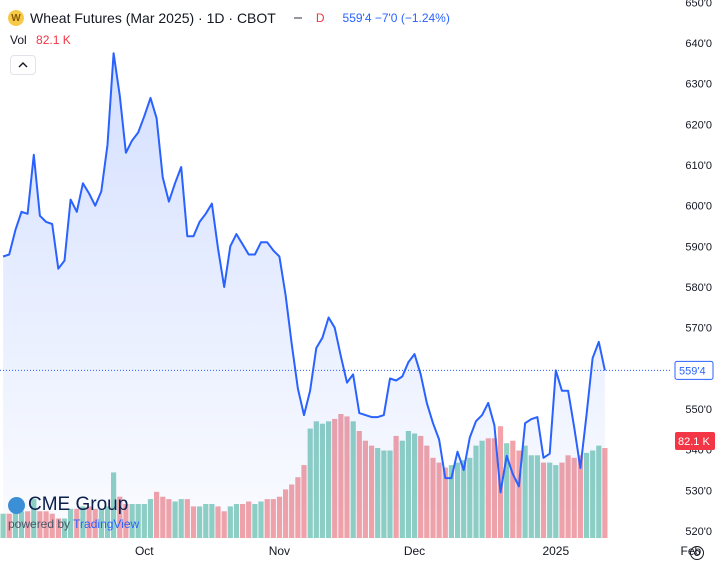  Describe the element at coordinates (18, 40) in the screenshot. I see `volume-label: Vol` at that location.